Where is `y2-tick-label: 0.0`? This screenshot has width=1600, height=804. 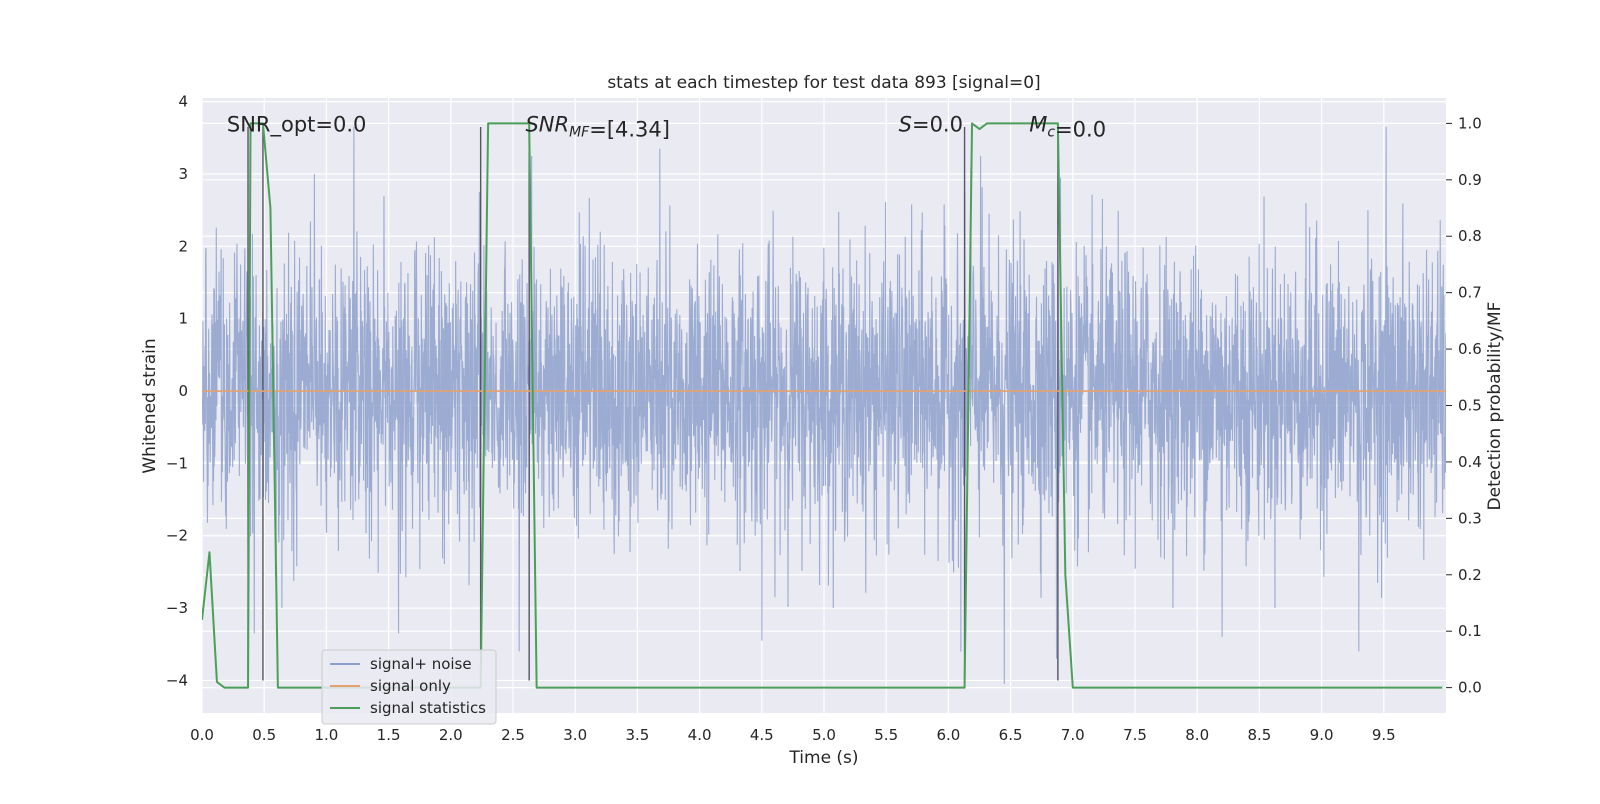 y2-tick-label: 0.0 is located at coordinates (1470, 688).